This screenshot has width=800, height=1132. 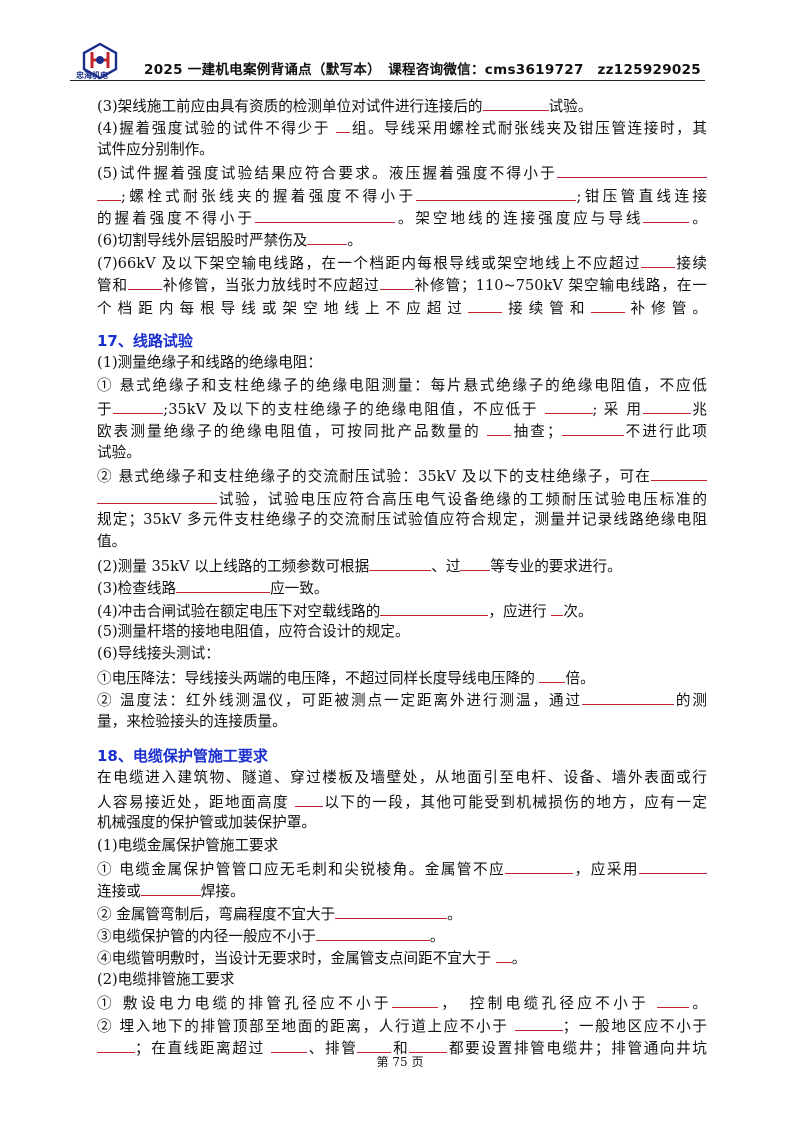 I want to click on line-text: (1)测量绝缘子和线路的绝缘电阻：, so click(x=209, y=363).